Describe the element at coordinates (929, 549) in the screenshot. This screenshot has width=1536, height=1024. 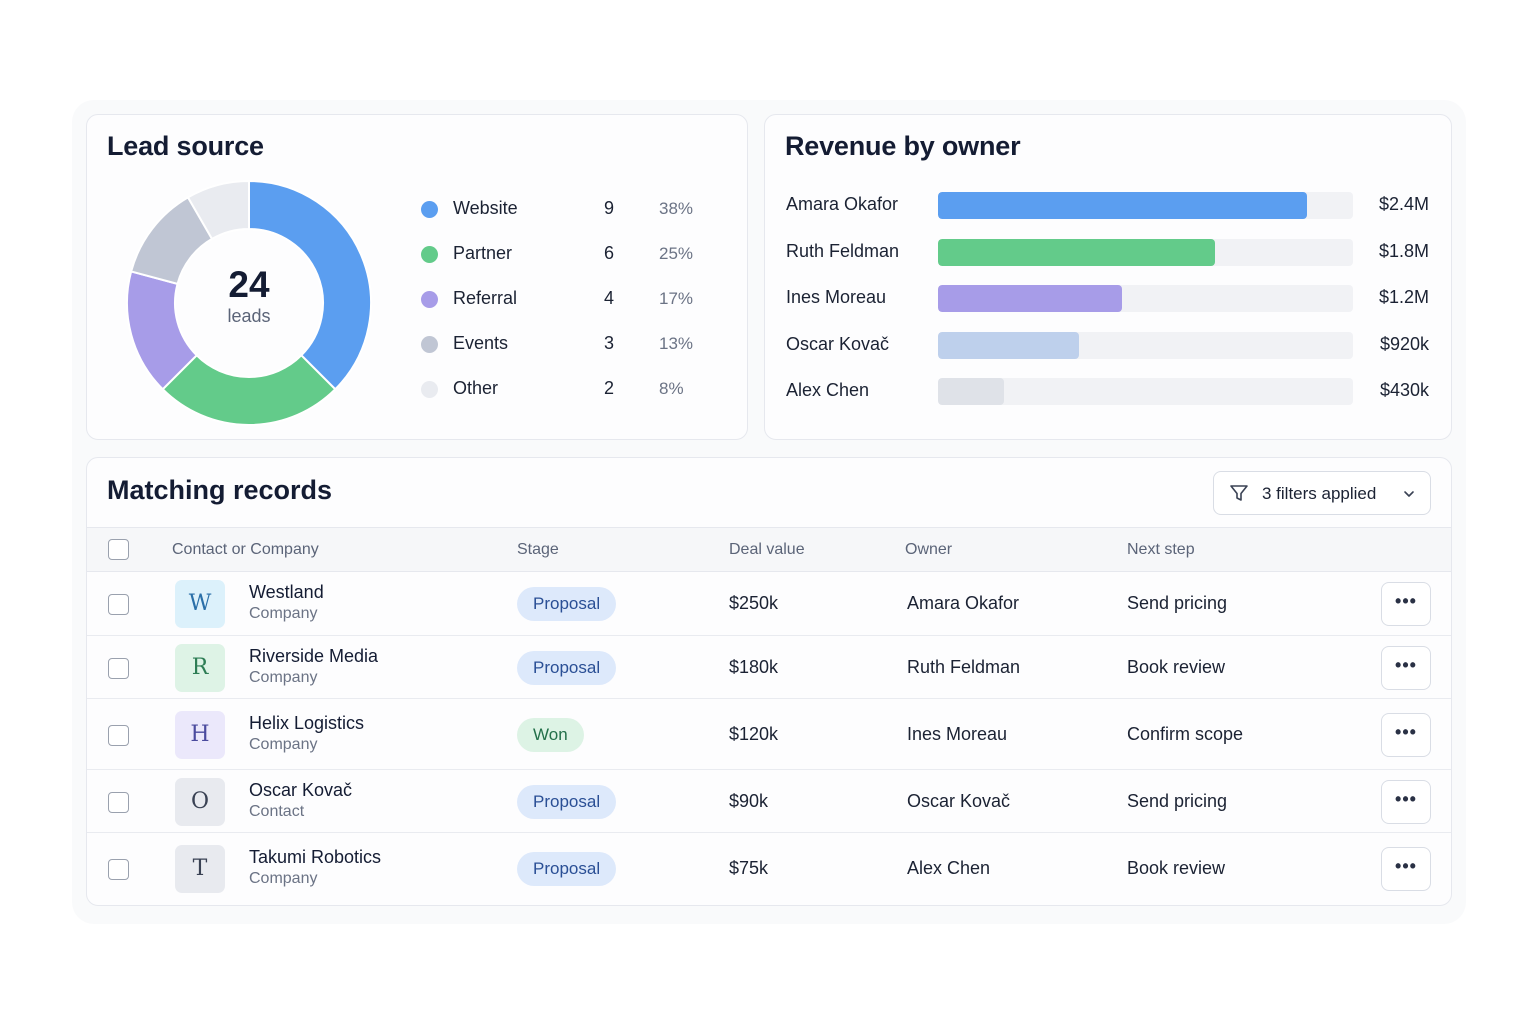
I see `column-header-owner: Owner` at that location.